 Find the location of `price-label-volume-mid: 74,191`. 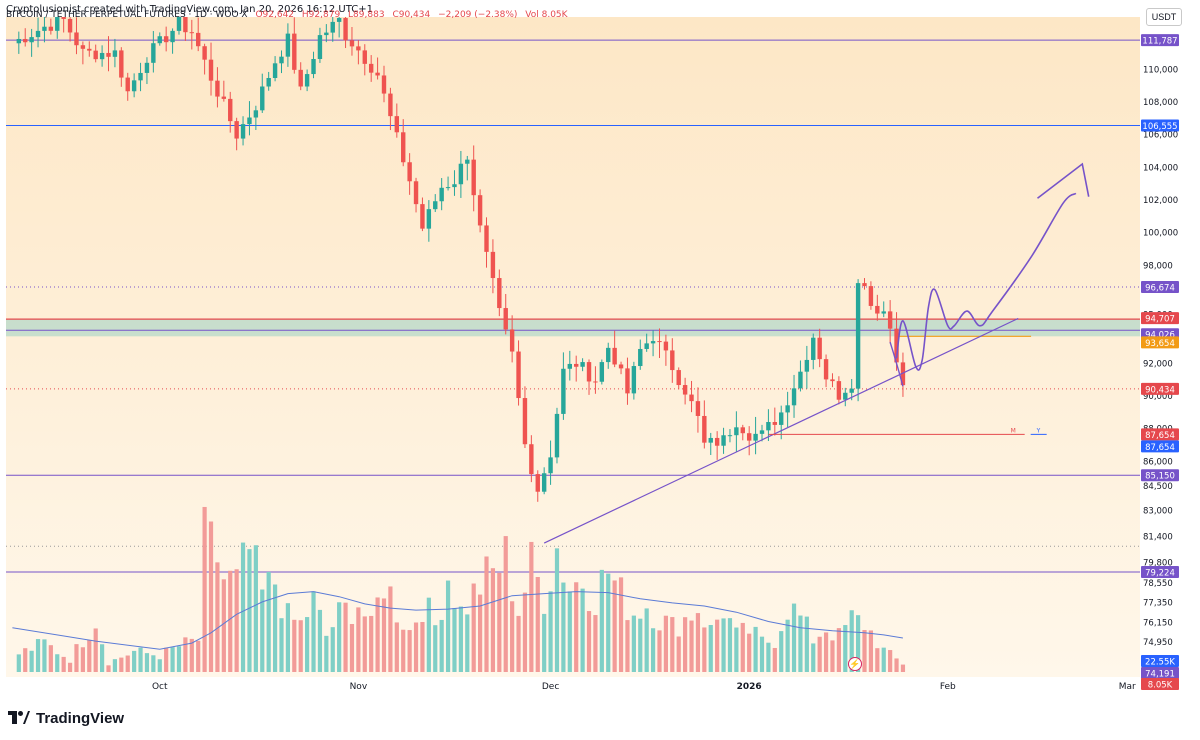

price-label-volume-mid: 74,191 is located at coordinates (1160, 673).